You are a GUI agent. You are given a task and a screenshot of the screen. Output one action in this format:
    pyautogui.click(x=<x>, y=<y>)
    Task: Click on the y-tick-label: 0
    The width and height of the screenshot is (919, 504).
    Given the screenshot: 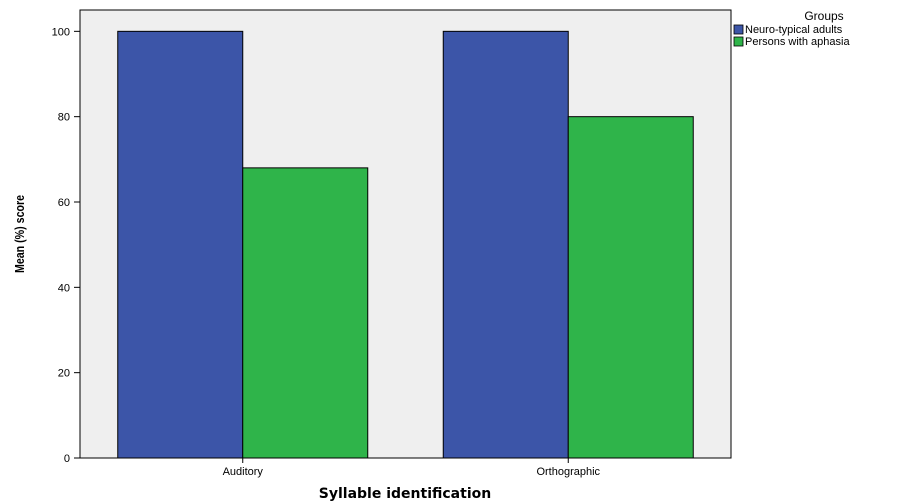 What is the action you would take?
    pyautogui.click(x=67, y=459)
    